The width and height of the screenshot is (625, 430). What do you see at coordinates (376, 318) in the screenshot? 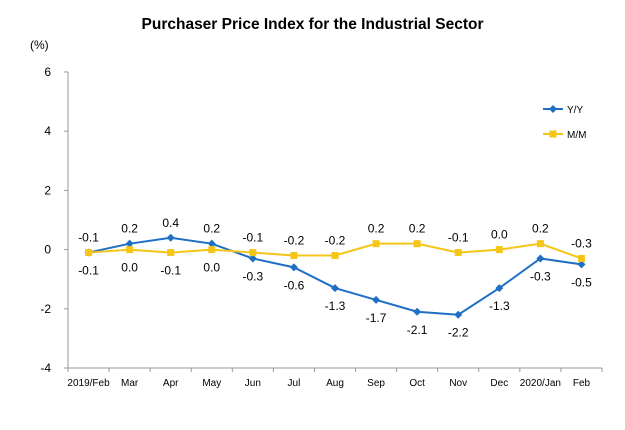
I see `data-label: -1.7` at bounding box center [376, 318].